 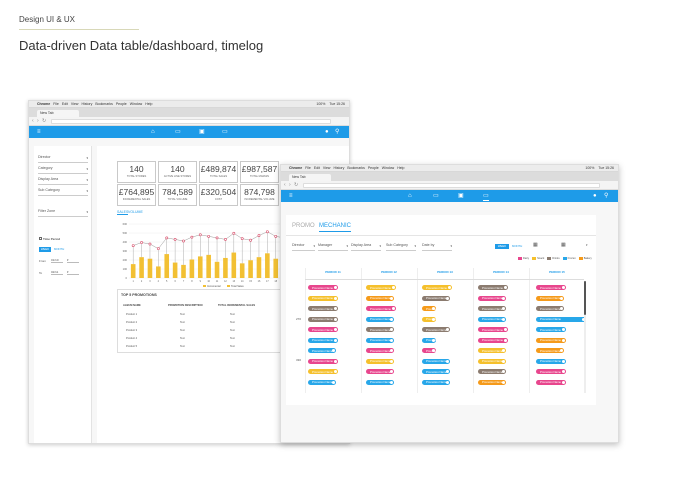 I want to click on to-field: 02/11, so click(x=57, y=272).